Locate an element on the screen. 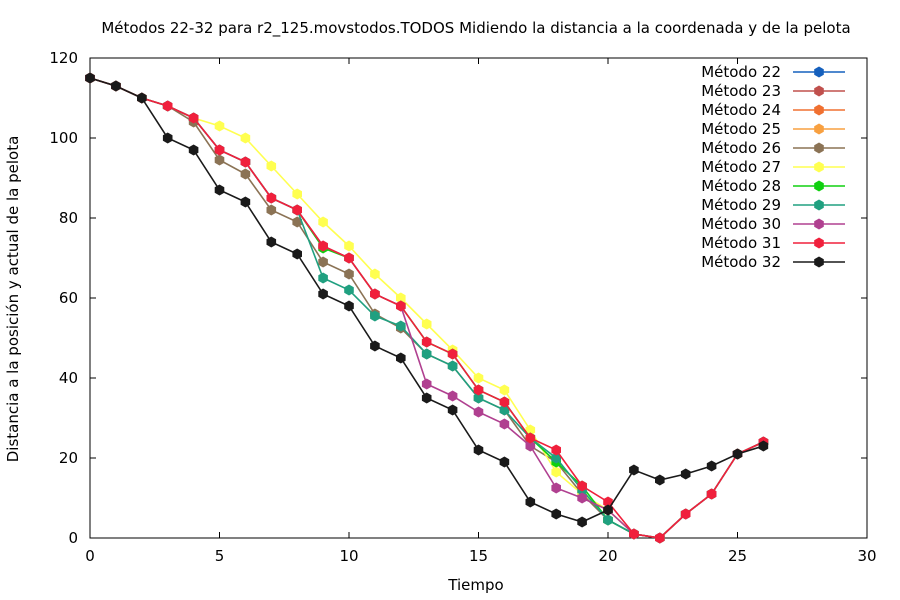 This screenshot has width=900, height=600. legend-label: Método 26 is located at coordinates (741, 148).